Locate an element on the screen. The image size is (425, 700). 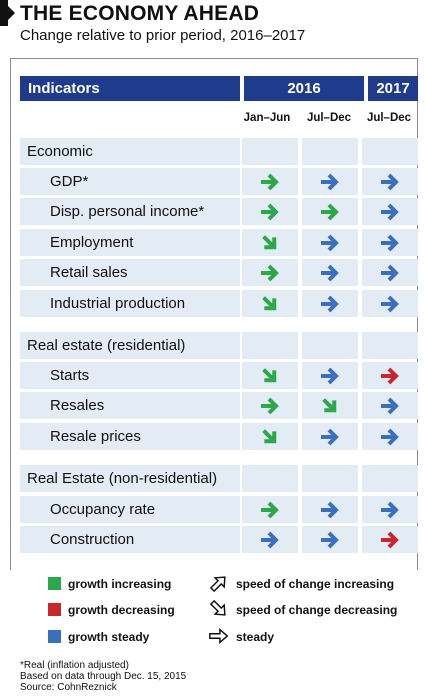
legend-steady-label: steady is located at coordinates (255, 637).